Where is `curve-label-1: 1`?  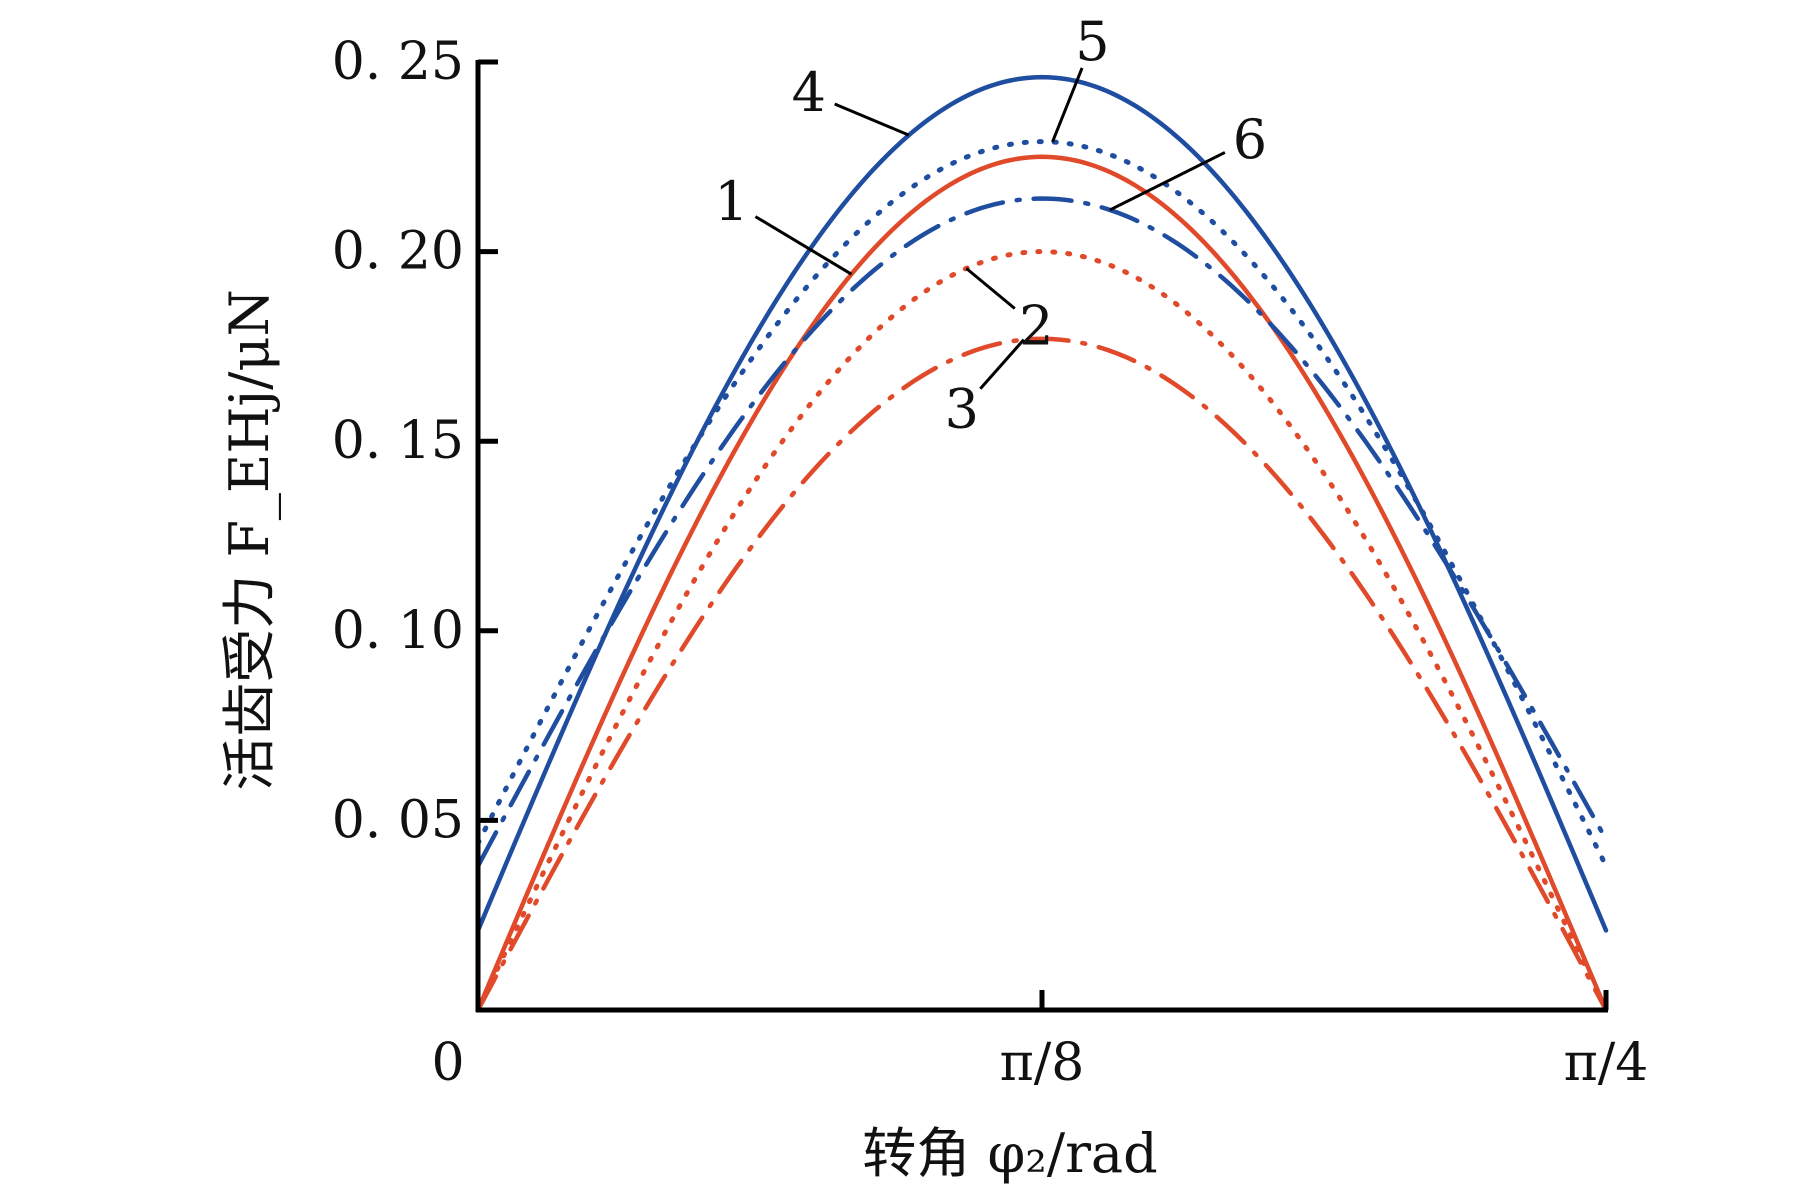
curve-label-1: 1 is located at coordinates (731, 201).